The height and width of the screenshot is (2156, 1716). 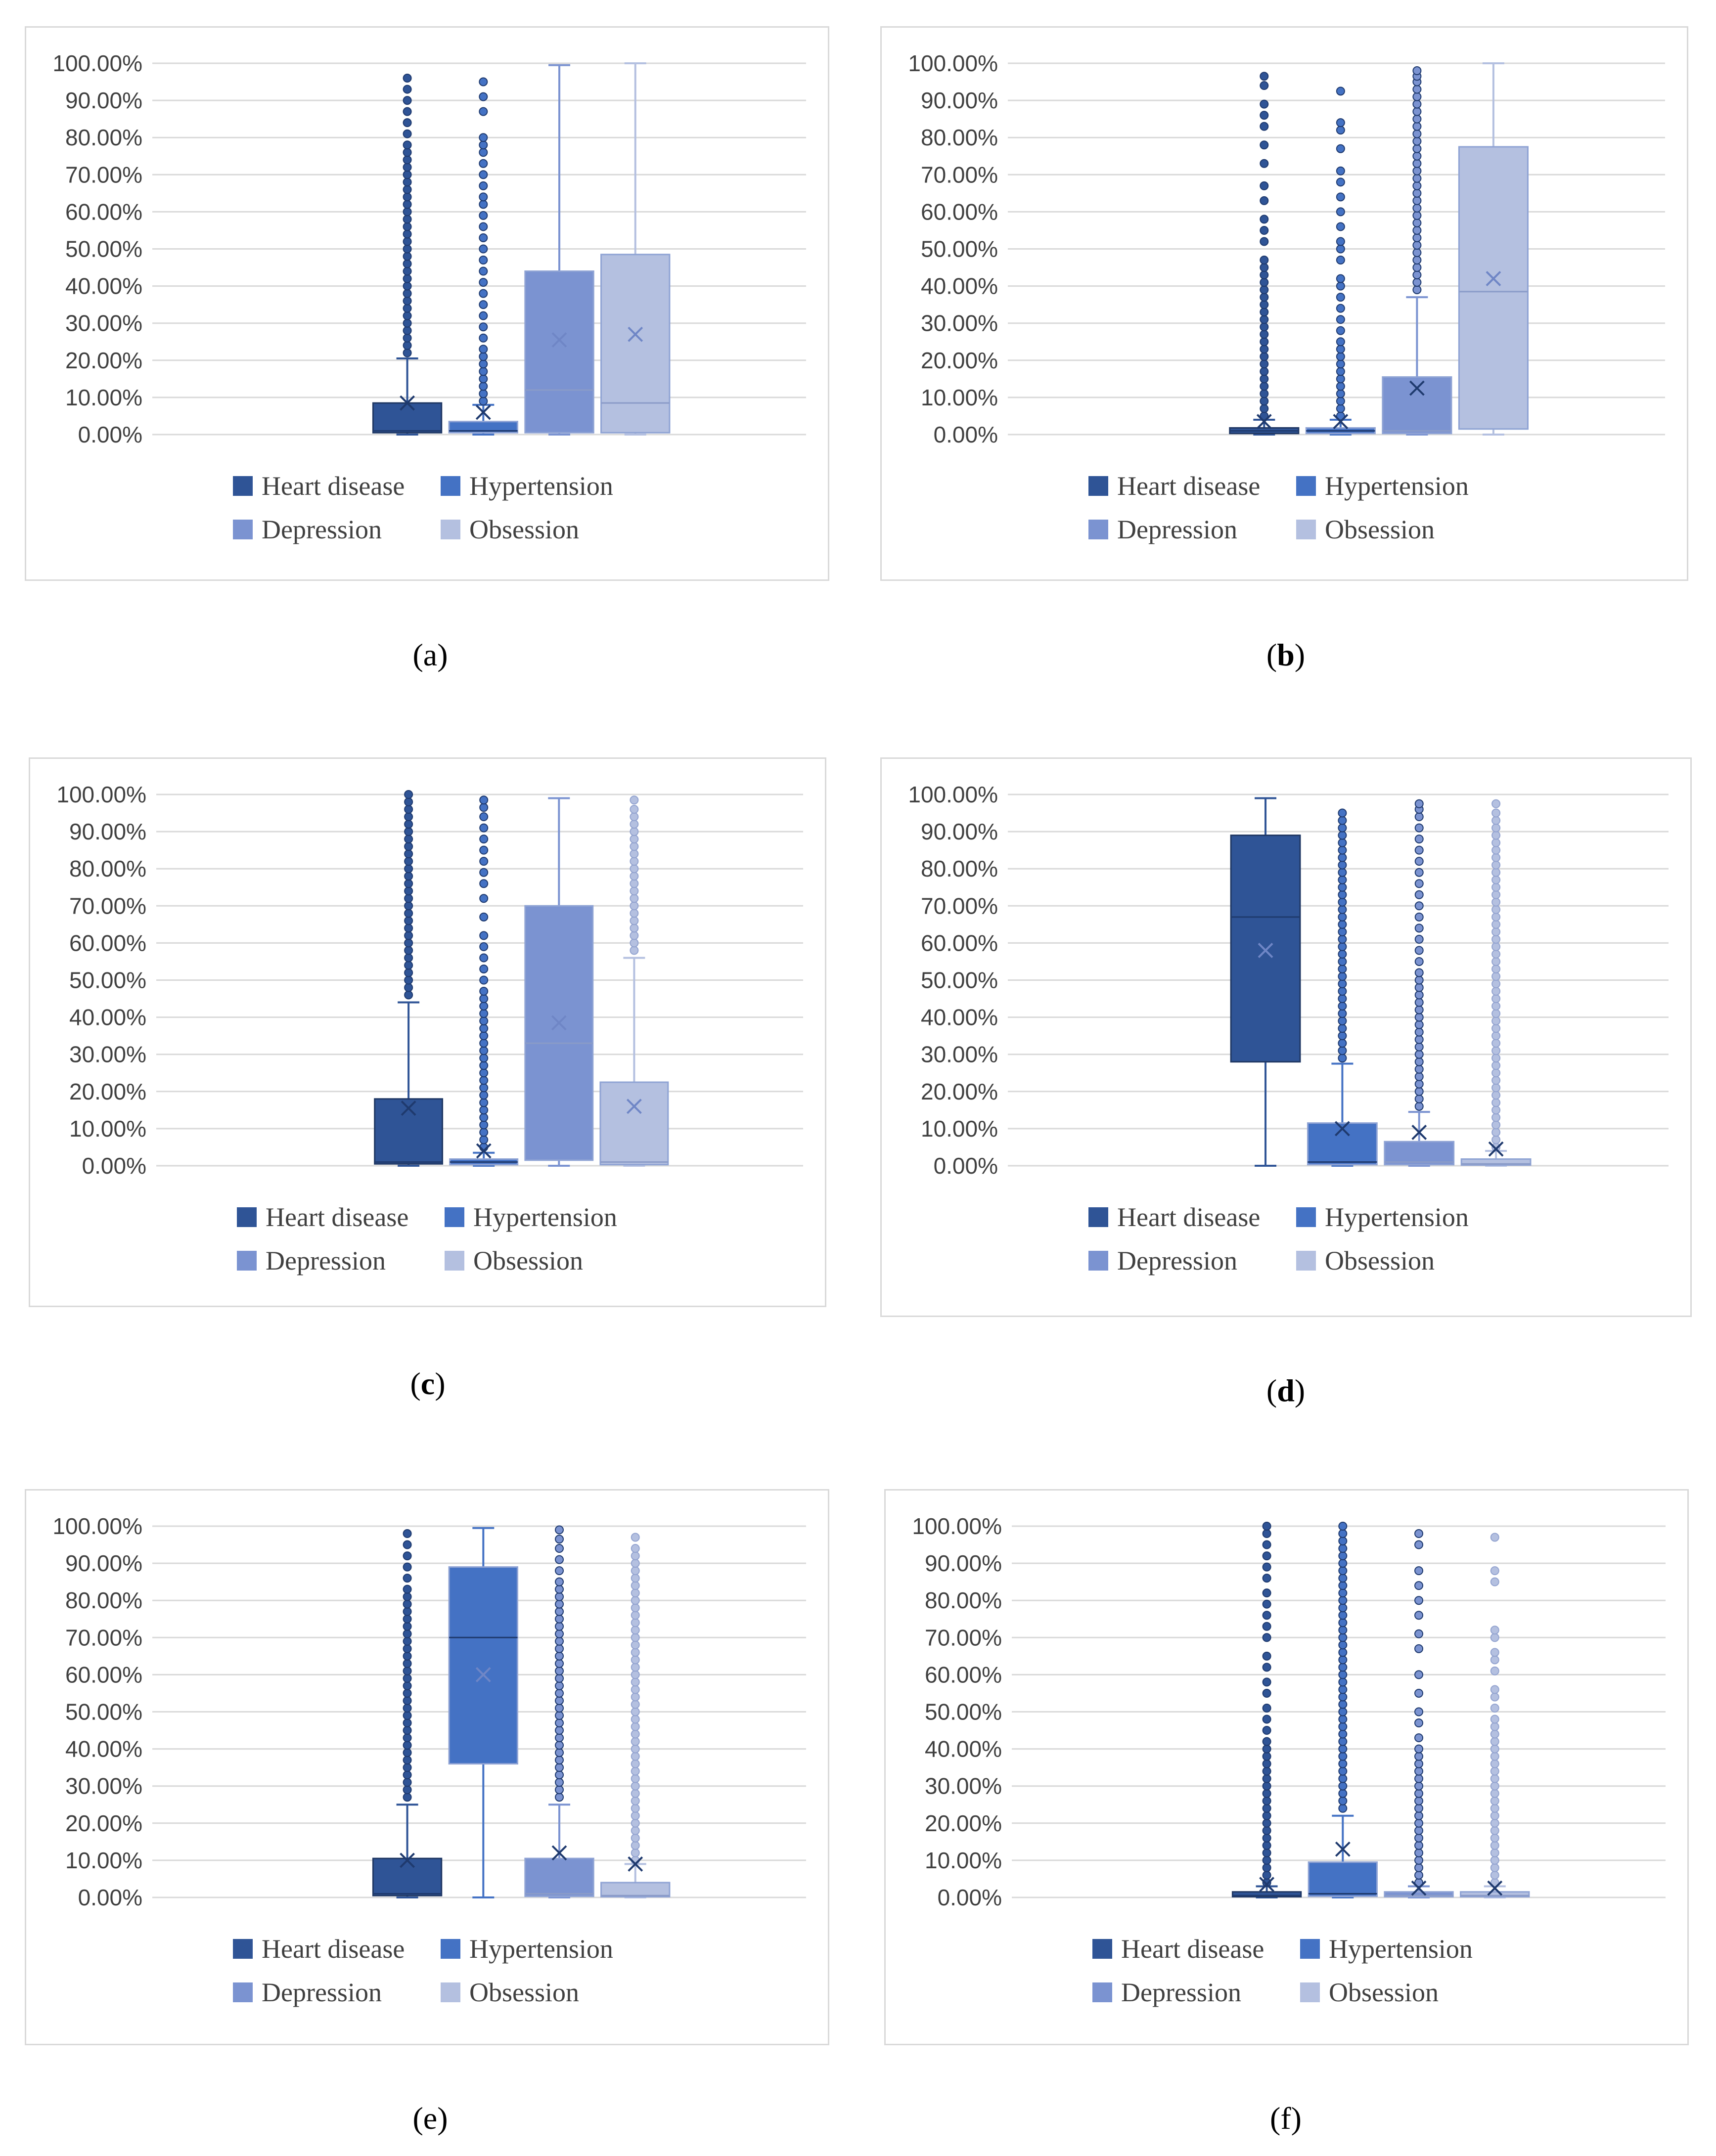 What do you see at coordinates (104, 249) in the screenshot?
I see `y-tick-label: 50.00%` at bounding box center [104, 249].